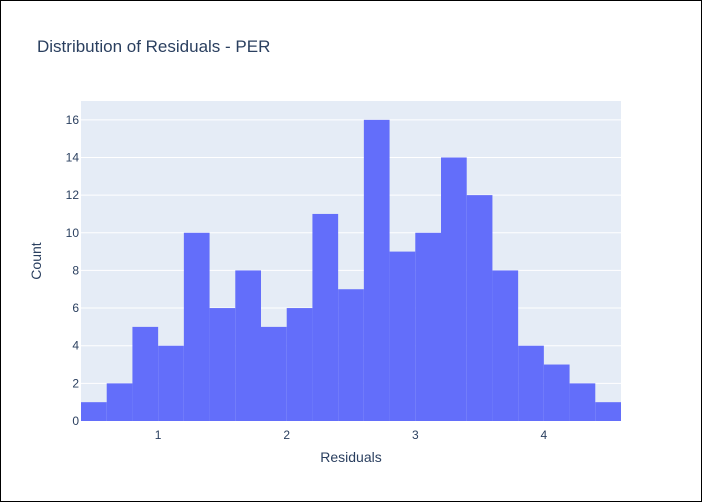  What do you see at coordinates (158, 435) in the screenshot?
I see `x-tick-label: 1` at bounding box center [158, 435].